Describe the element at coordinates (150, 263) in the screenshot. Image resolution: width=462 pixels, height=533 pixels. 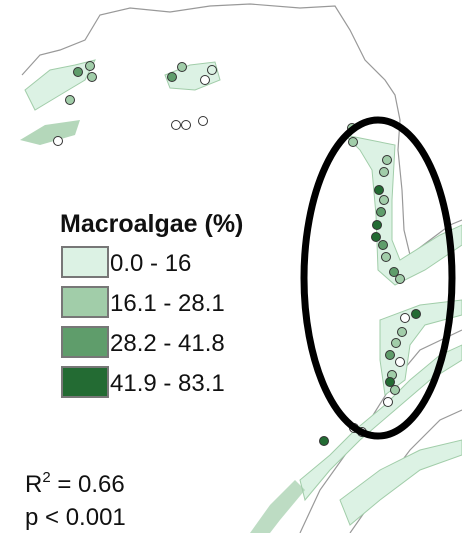
I see `legend-label: 0.0 - 16` at that location.